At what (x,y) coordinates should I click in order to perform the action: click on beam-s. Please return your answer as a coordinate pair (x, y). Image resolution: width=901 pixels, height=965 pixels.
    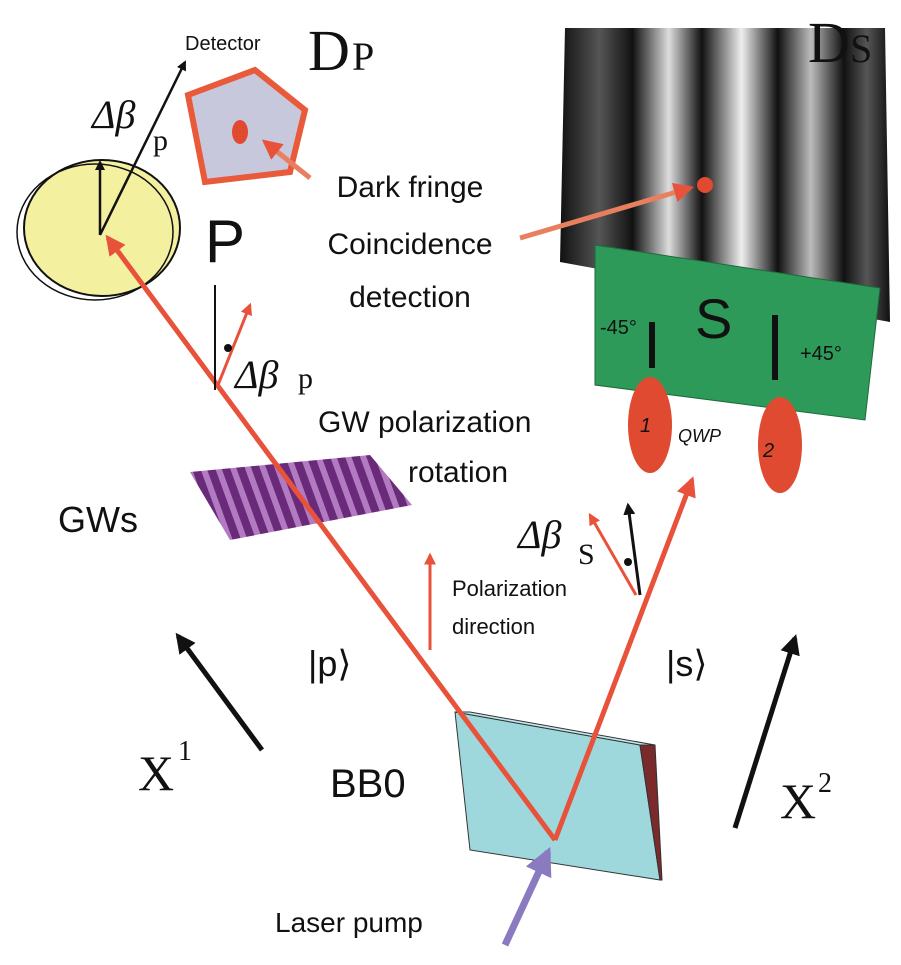
    Looking at the image, I should click on (624, 658).